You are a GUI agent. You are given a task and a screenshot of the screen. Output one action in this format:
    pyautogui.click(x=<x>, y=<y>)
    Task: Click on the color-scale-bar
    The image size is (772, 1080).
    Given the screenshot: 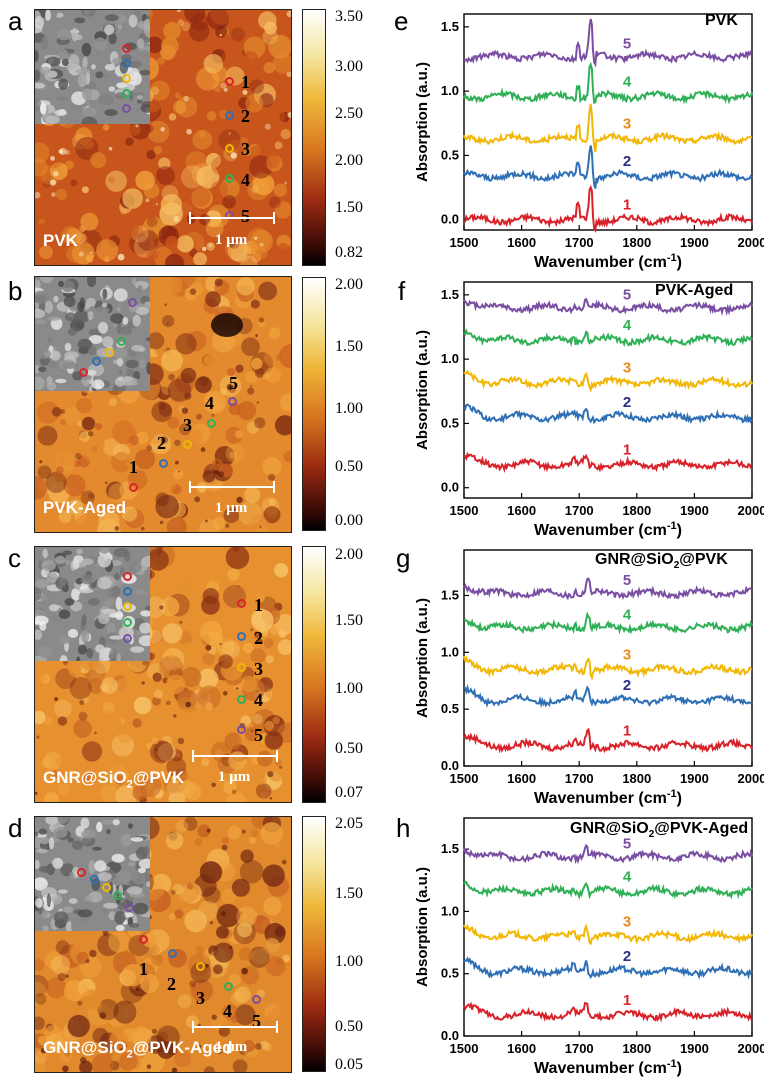 What is the action you would take?
    pyautogui.click(x=314, y=404)
    